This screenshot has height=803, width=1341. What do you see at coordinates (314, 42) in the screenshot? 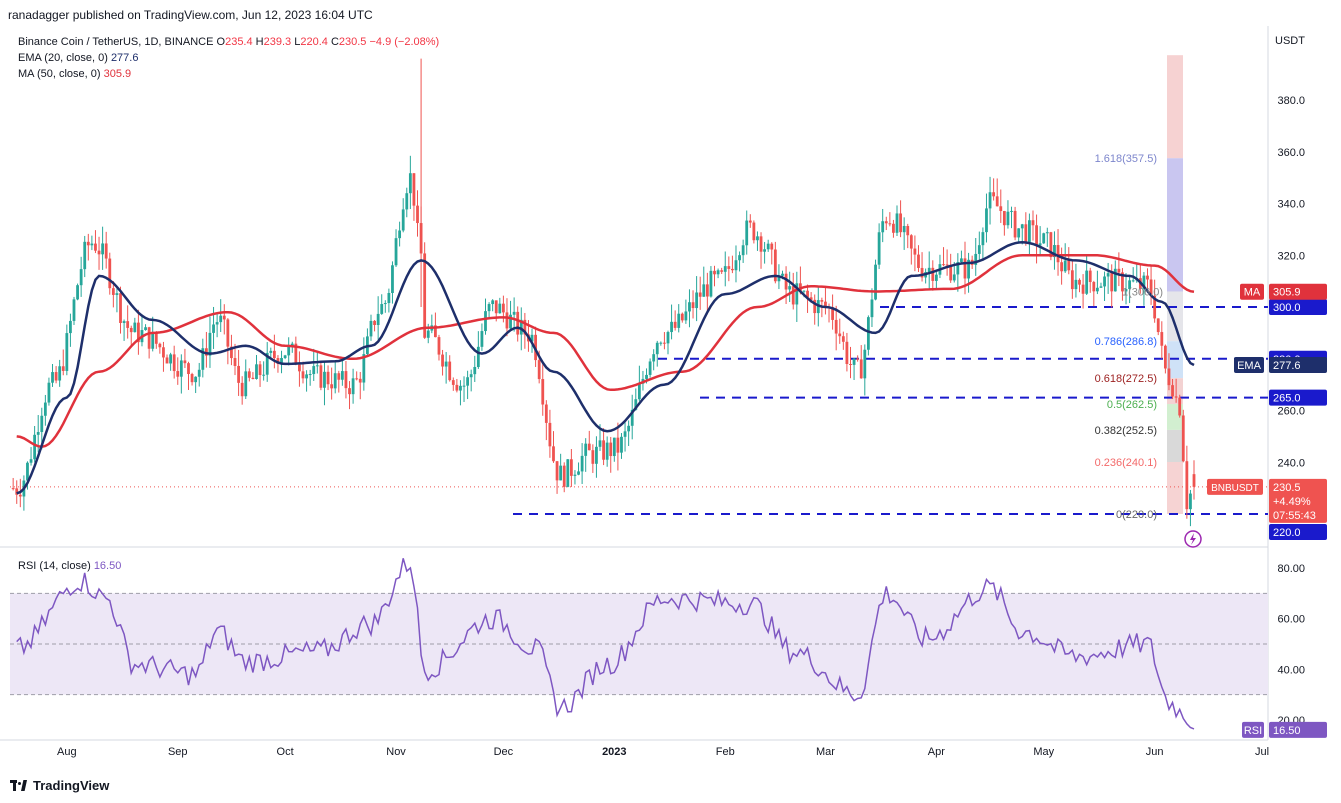
I see `low-value: 220.4` at bounding box center [314, 42].